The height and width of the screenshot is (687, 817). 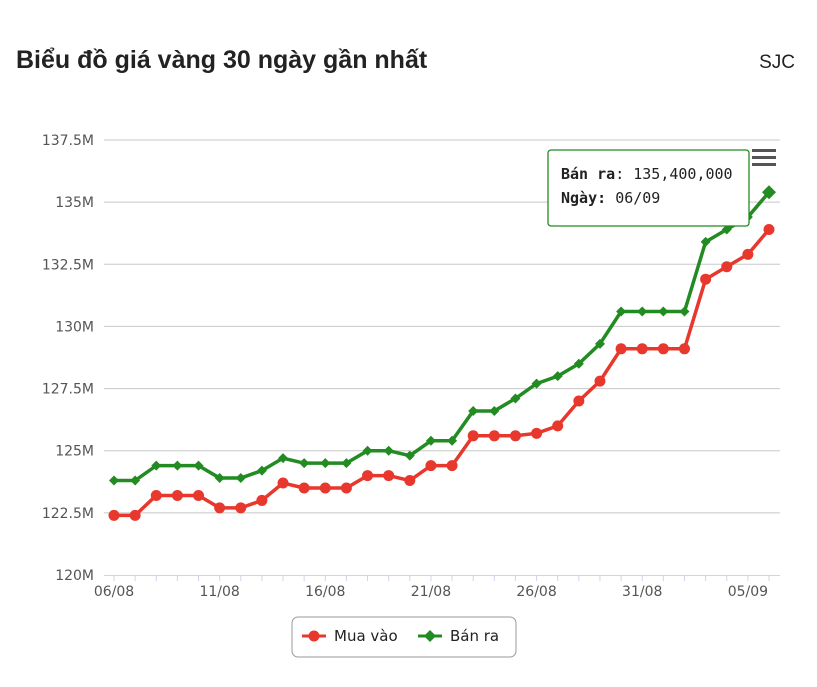 What do you see at coordinates (588, 174) in the screenshot?
I see `tooltip-series-label: Bán ra` at bounding box center [588, 174].